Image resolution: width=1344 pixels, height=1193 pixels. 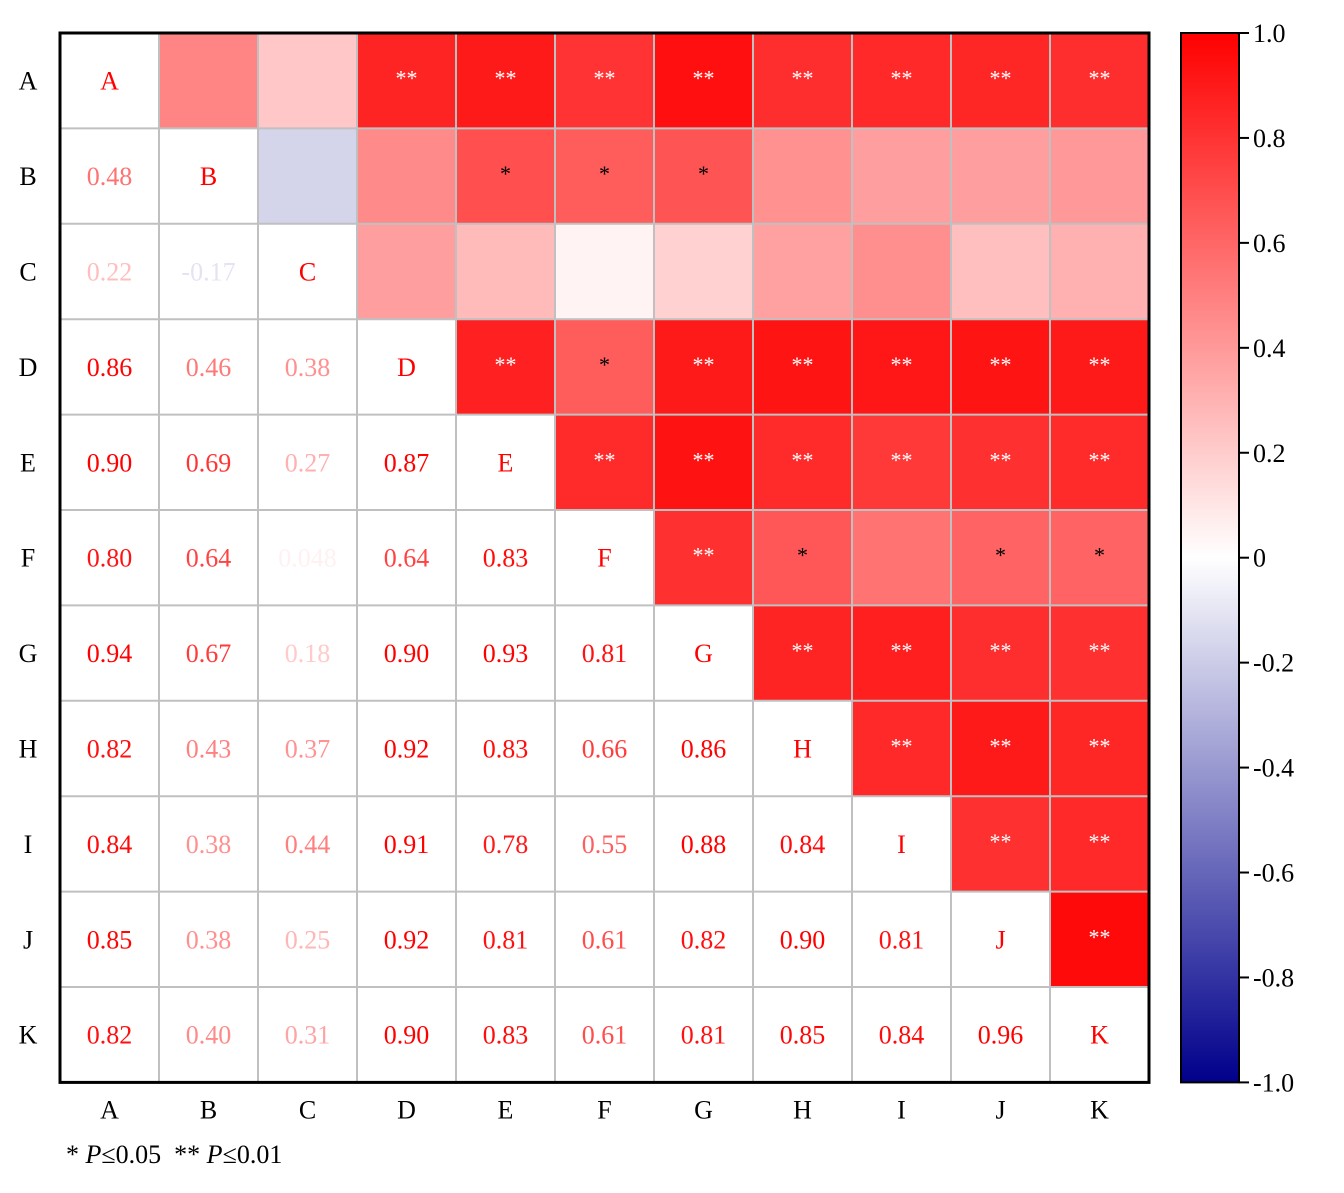 I want to click on heatmap-cell-A-F, so click(x=604, y=81).